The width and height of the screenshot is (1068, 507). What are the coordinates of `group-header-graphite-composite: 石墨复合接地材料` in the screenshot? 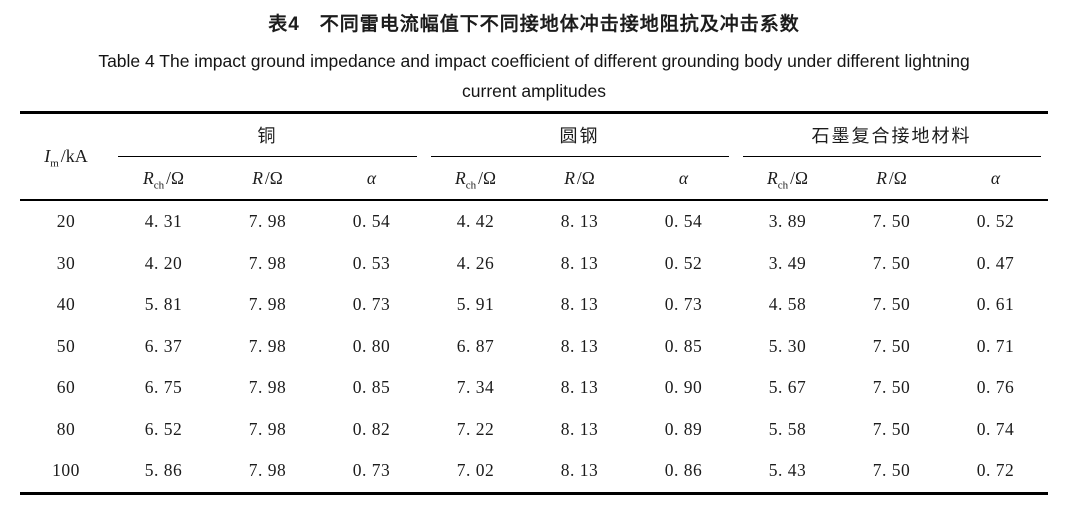 It's located at (892, 135).